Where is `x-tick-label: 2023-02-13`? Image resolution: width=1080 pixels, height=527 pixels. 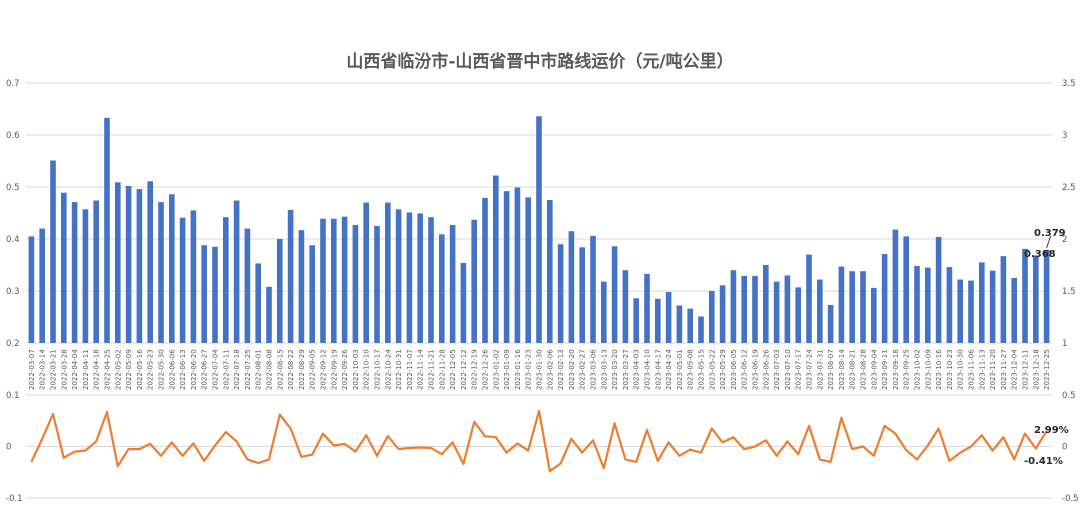 x-tick-label: 2023-02-13 is located at coordinates (561, 369).